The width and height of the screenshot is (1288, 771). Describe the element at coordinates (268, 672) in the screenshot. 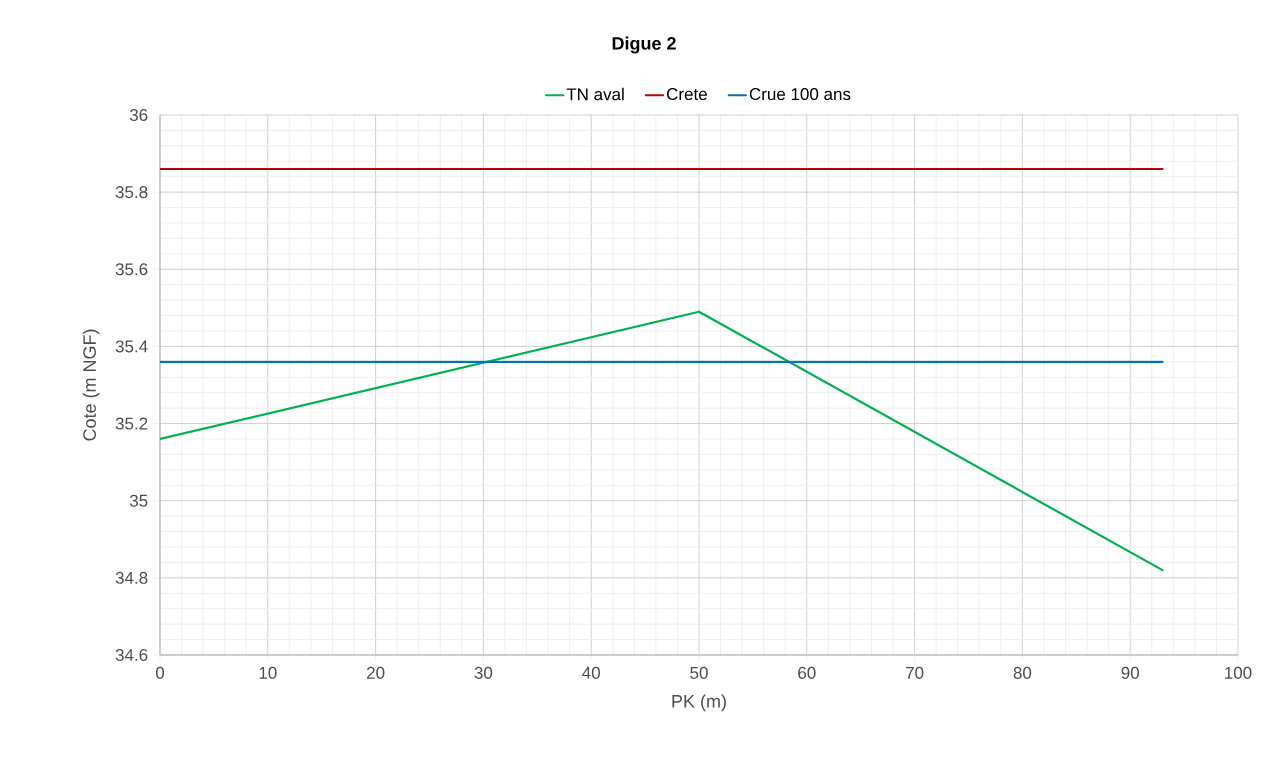

I see `x-tick-label: 10` at that location.